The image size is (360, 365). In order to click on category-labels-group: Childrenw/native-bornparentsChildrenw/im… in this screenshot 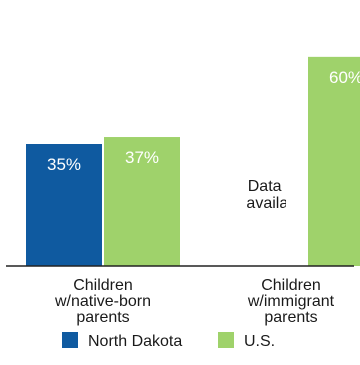, I will do `click(194, 301)`.